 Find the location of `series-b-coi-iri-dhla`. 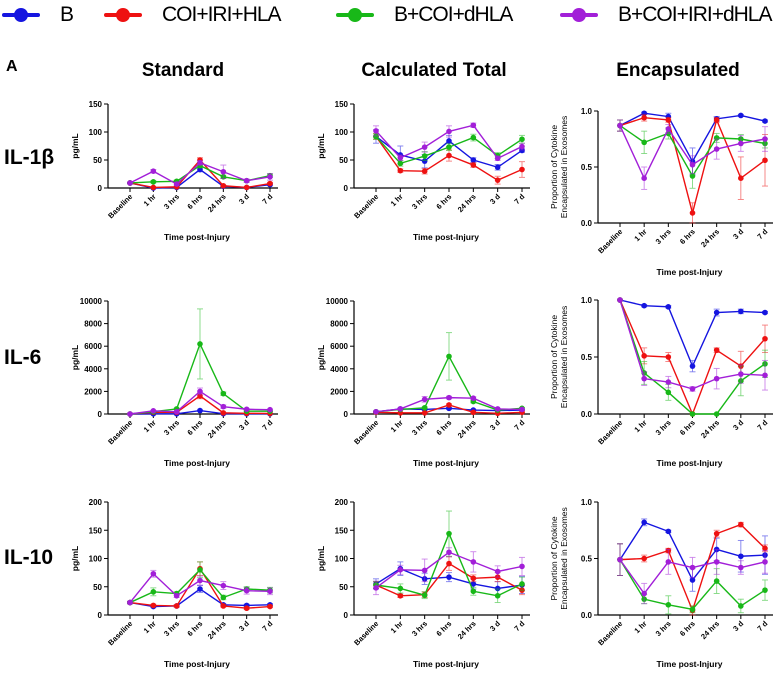

series-b-coi-iri-dhla is located at coordinates (692, 574).